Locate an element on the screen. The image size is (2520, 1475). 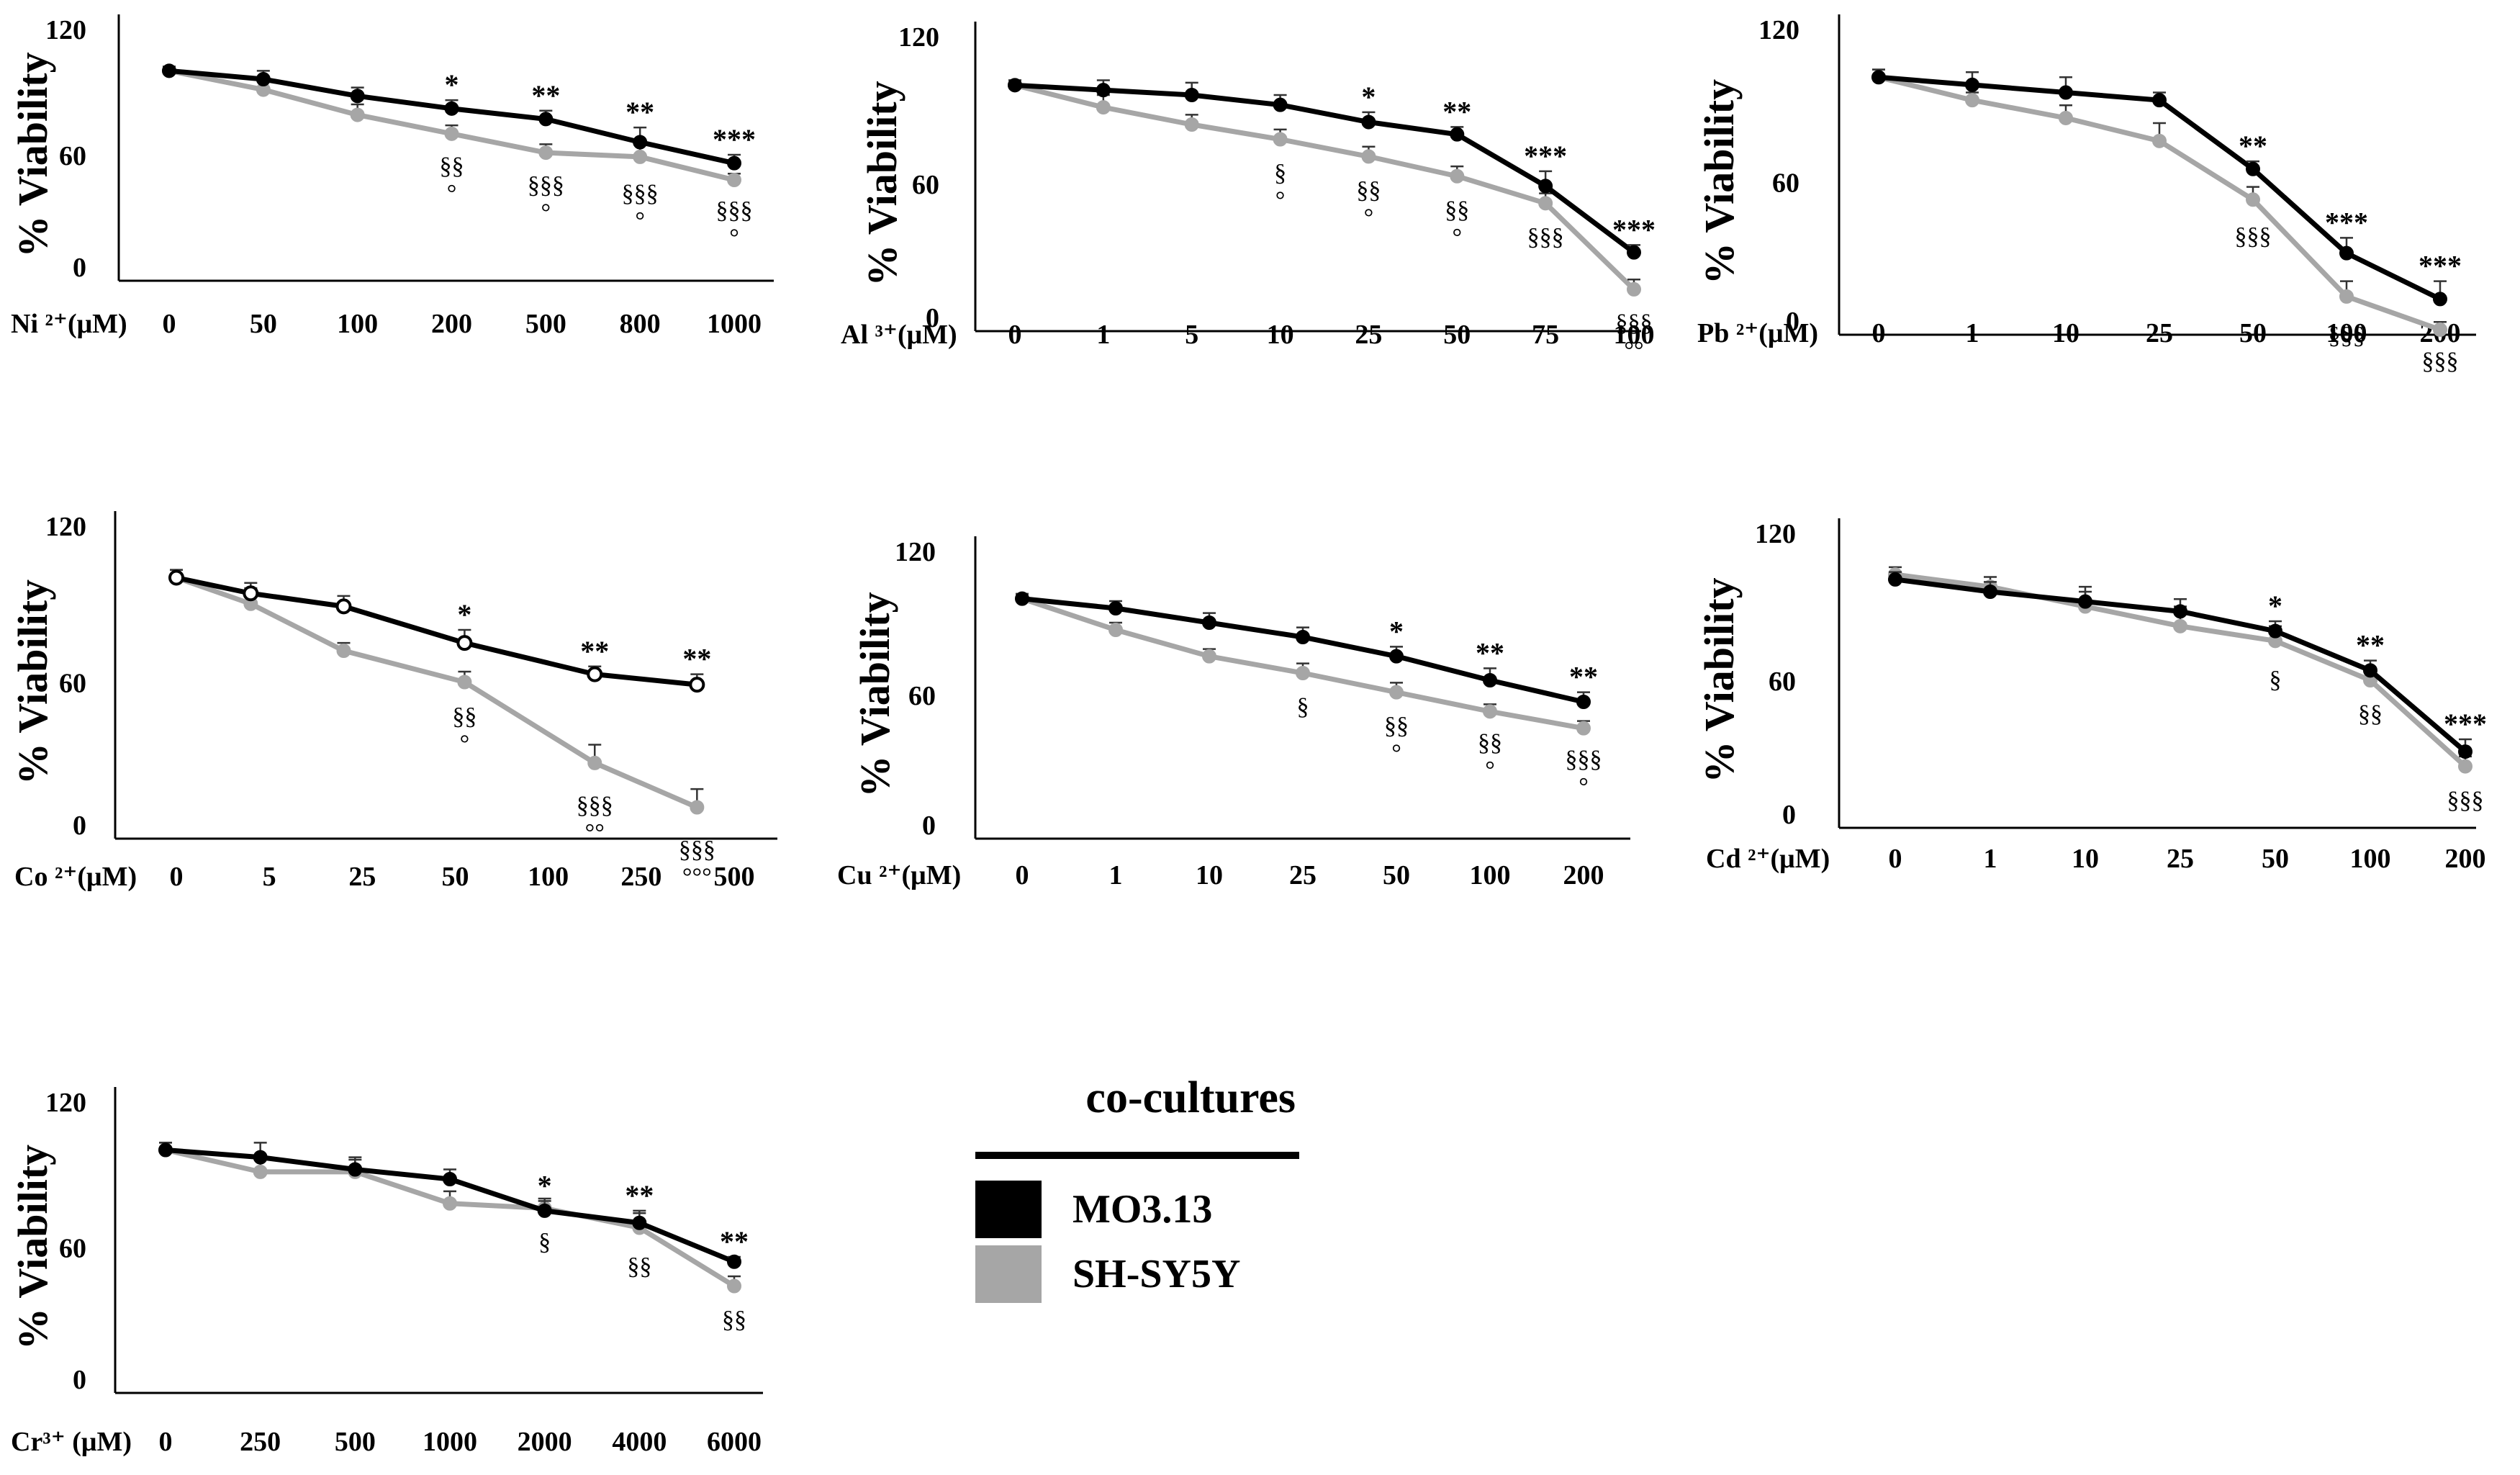
x-tick-label: 200 is located at coordinates (451, 324).